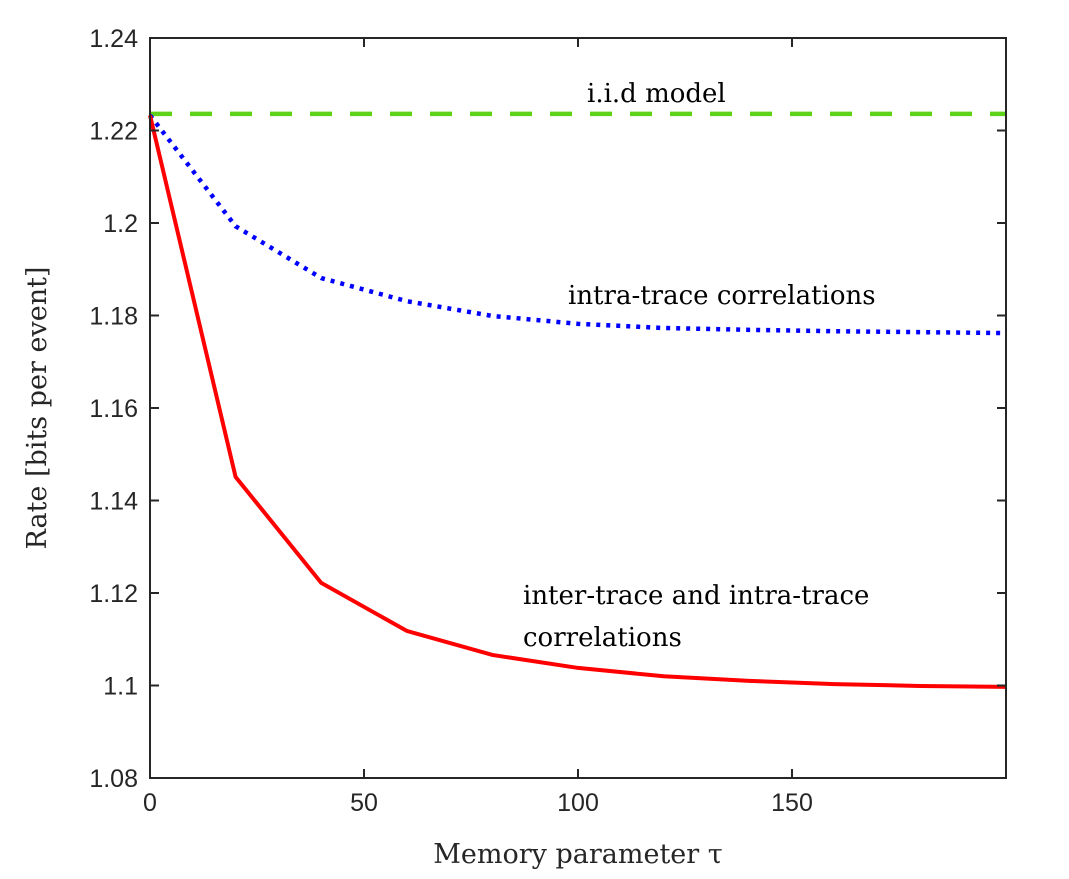  I want to click on y-tick-label: 1.22, so click(113, 132).